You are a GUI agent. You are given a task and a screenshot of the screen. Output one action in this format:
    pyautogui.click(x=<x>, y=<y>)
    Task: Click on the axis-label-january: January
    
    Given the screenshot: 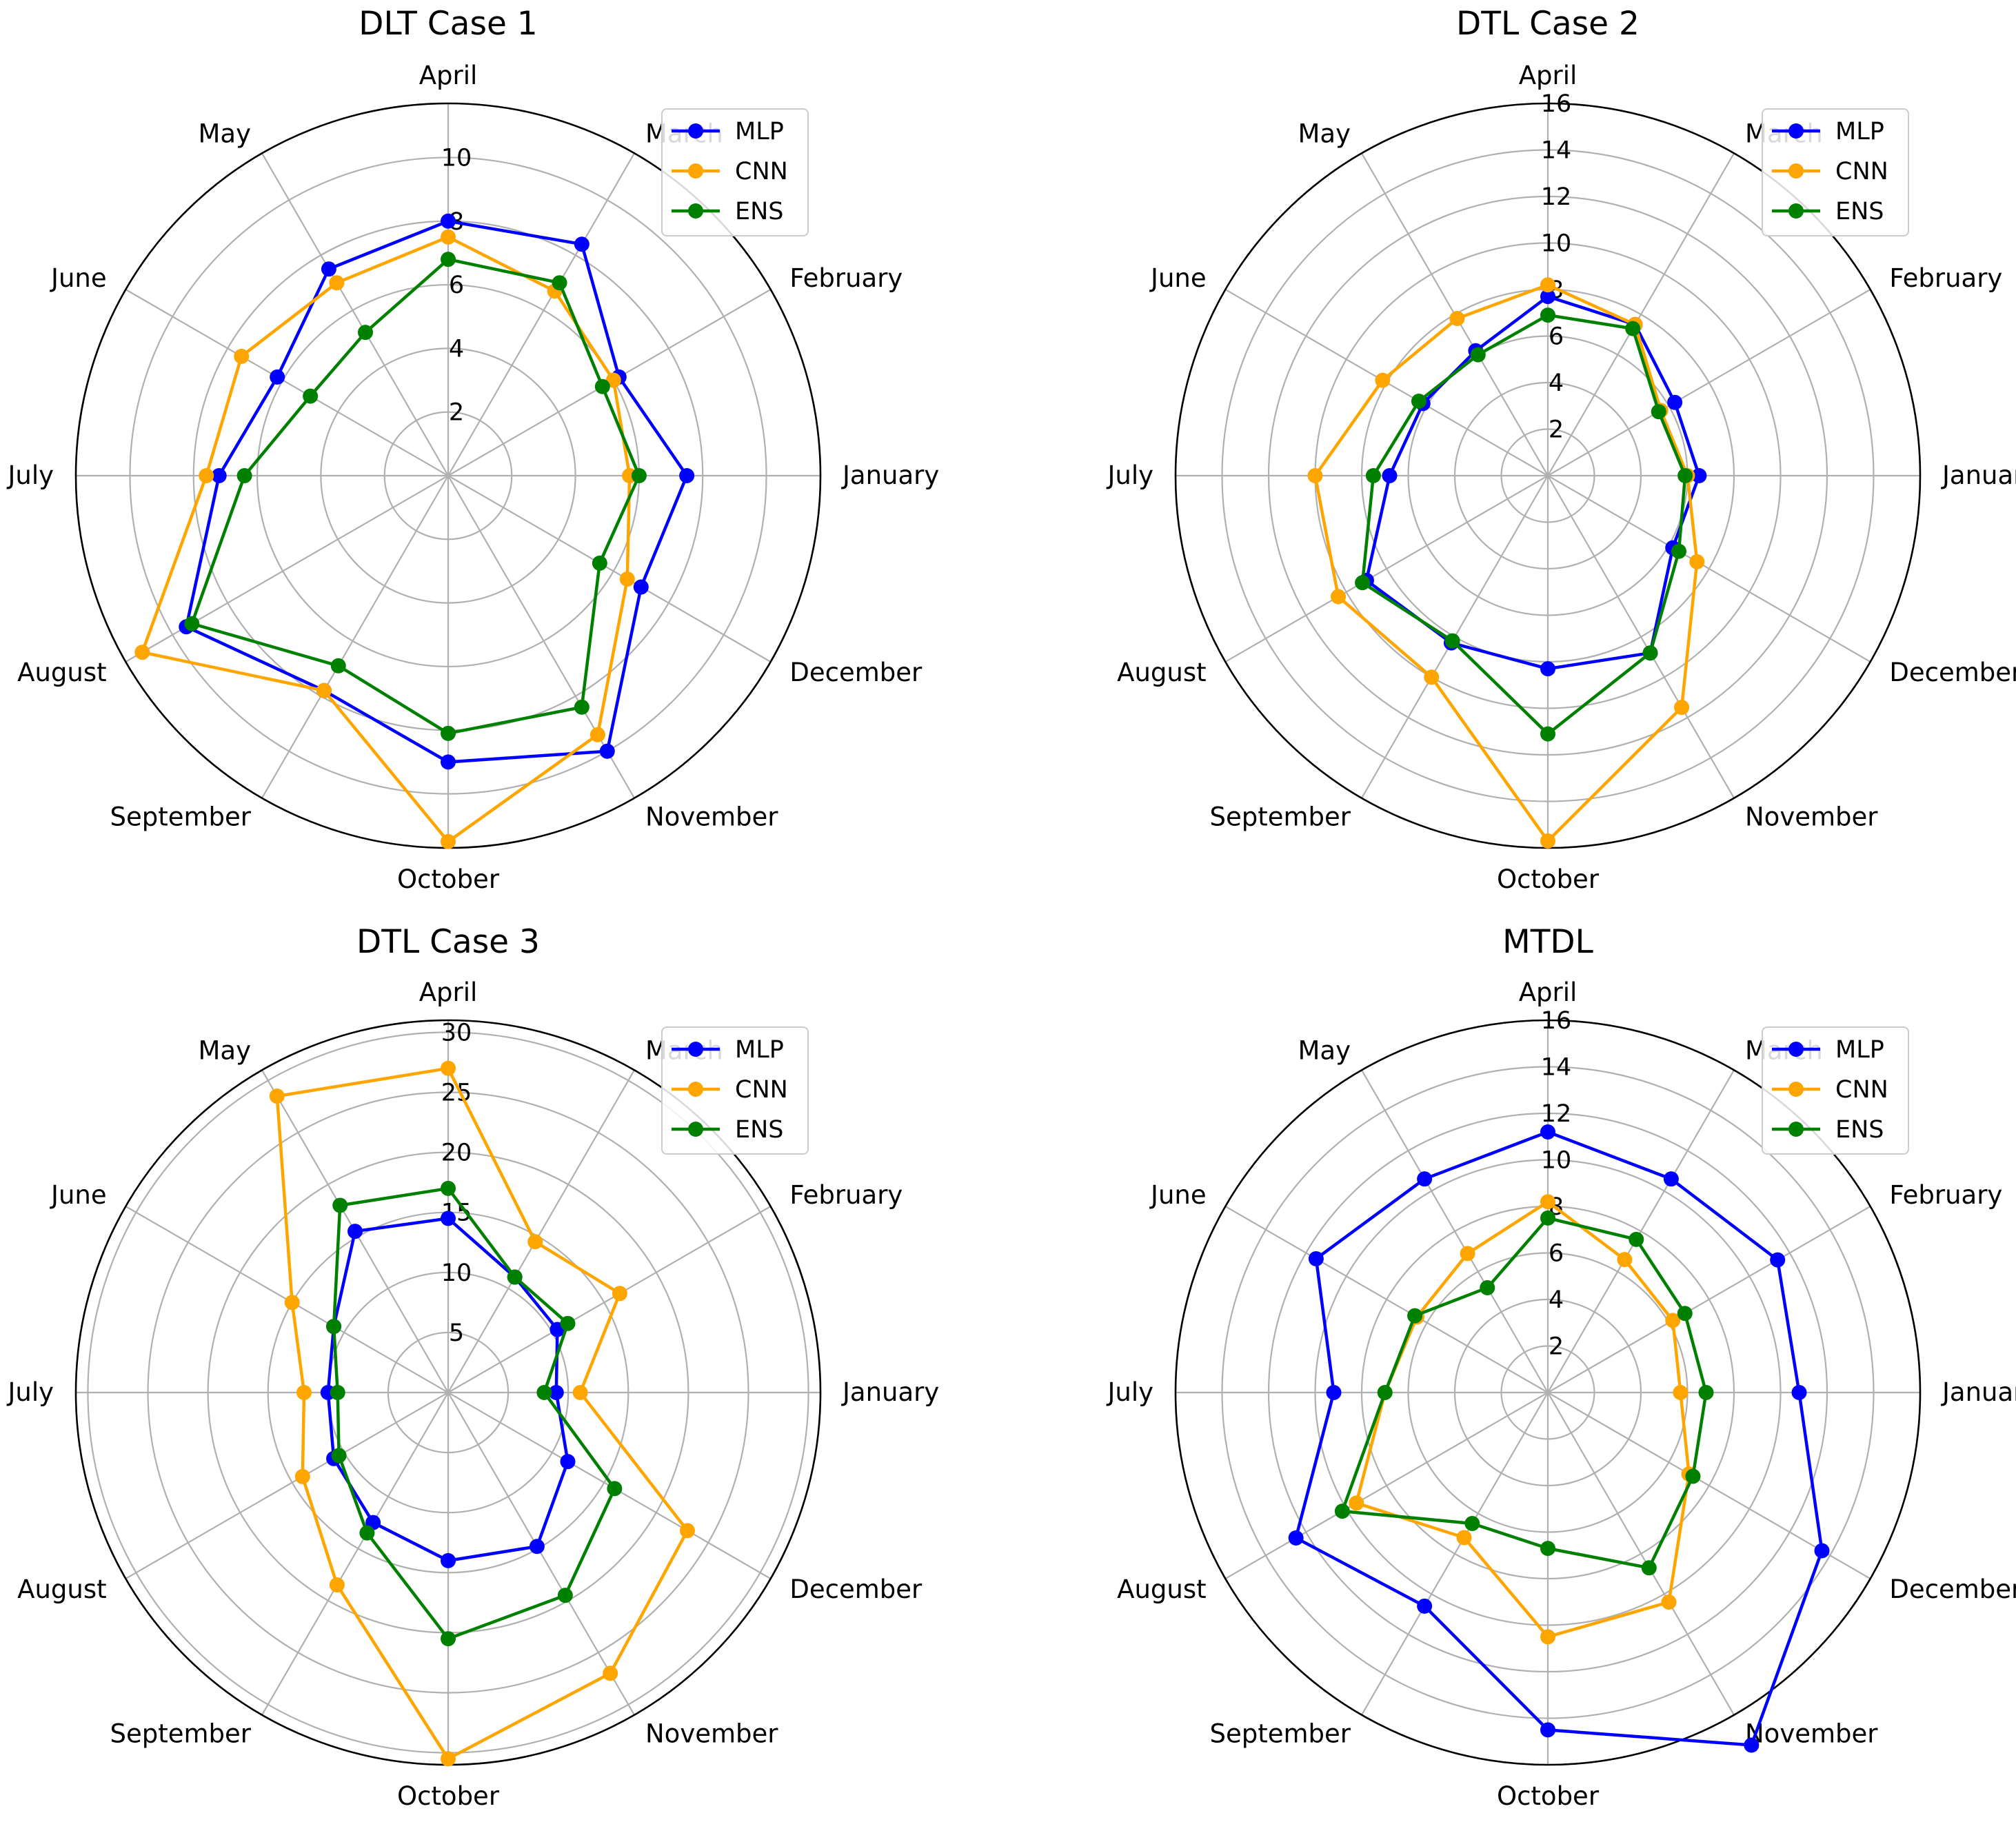 What is the action you would take?
    pyautogui.click(x=1978, y=1392)
    